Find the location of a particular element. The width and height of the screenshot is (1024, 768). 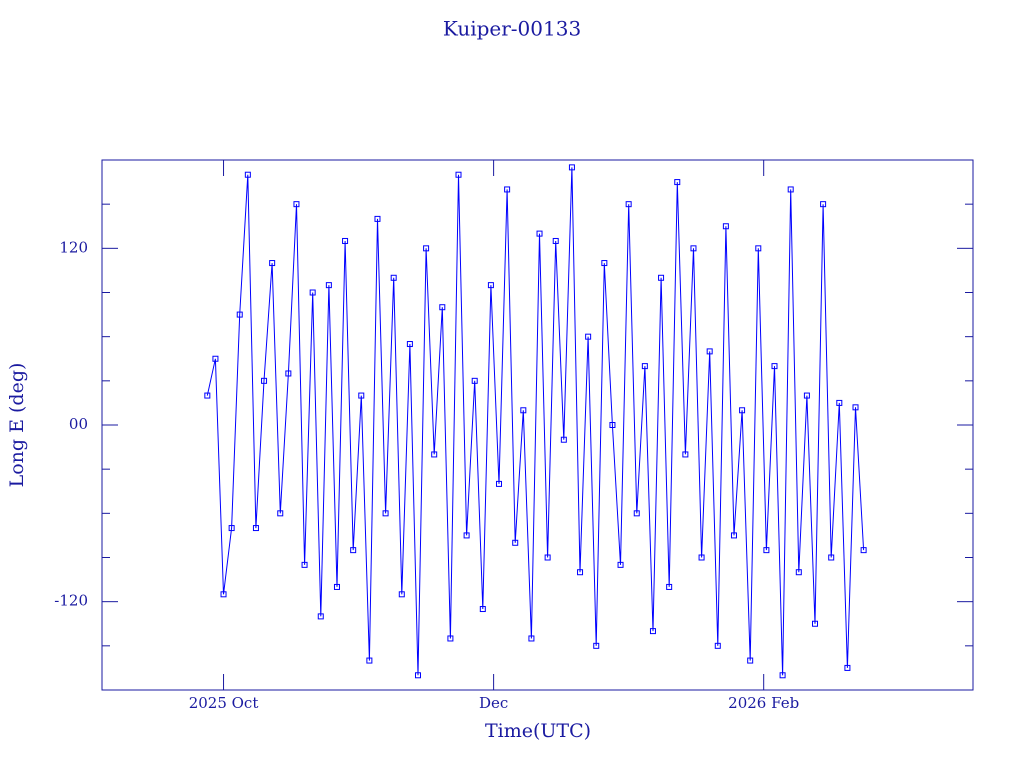

x-tick-label: 2025 Oct is located at coordinates (224, 703).